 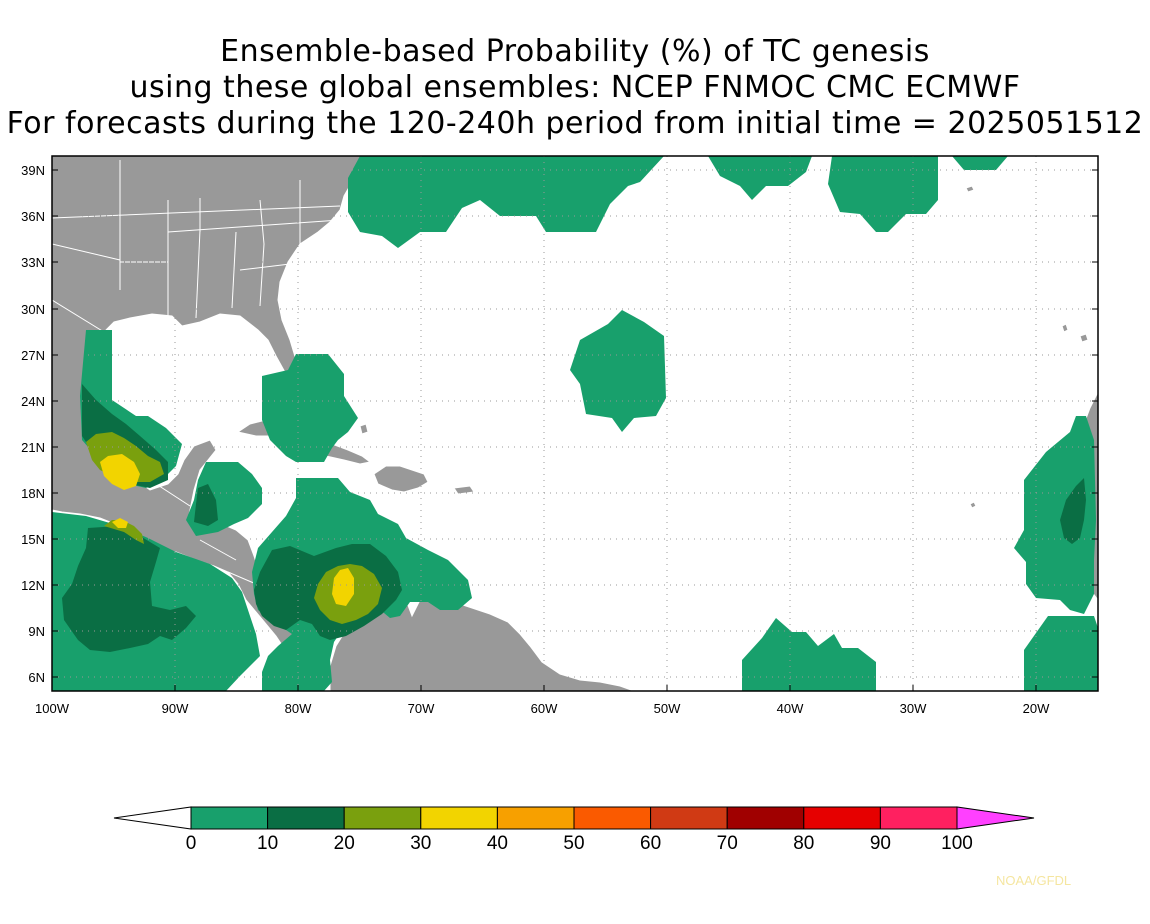 What do you see at coordinates (33, 493) in the screenshot?
I see `lat-label: 18N` at bounding box center [33, 493].